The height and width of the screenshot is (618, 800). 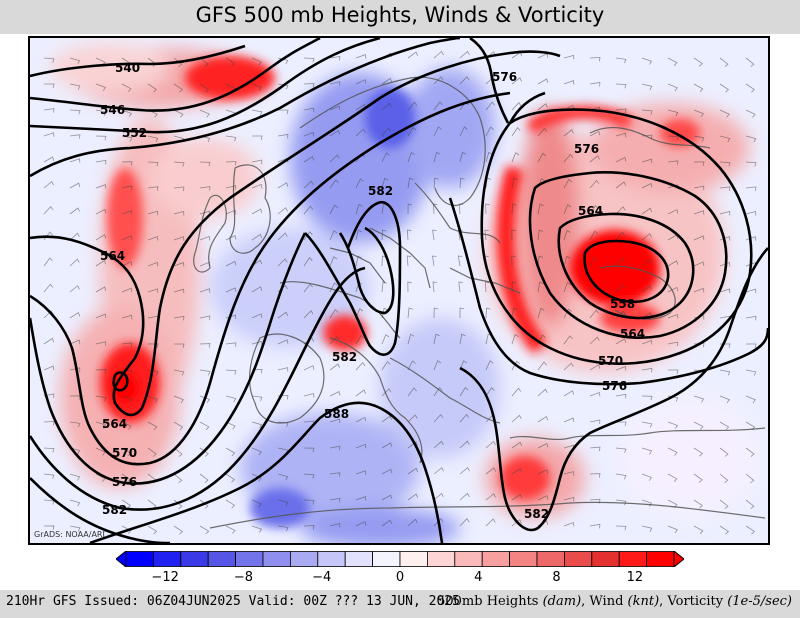 I want to click on contour-label: 552, so click(x=134, y=133).